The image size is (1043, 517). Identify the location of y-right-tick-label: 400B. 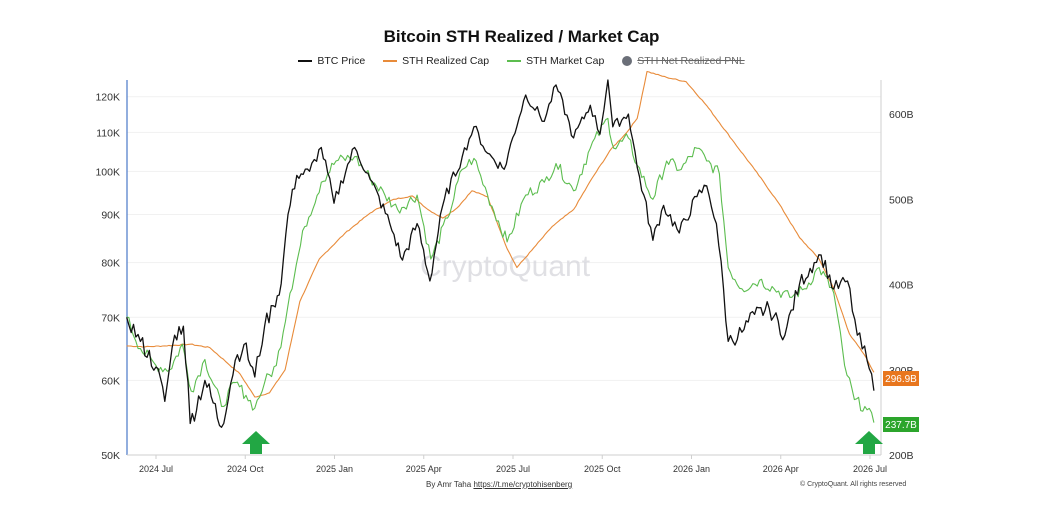
(901, 286).